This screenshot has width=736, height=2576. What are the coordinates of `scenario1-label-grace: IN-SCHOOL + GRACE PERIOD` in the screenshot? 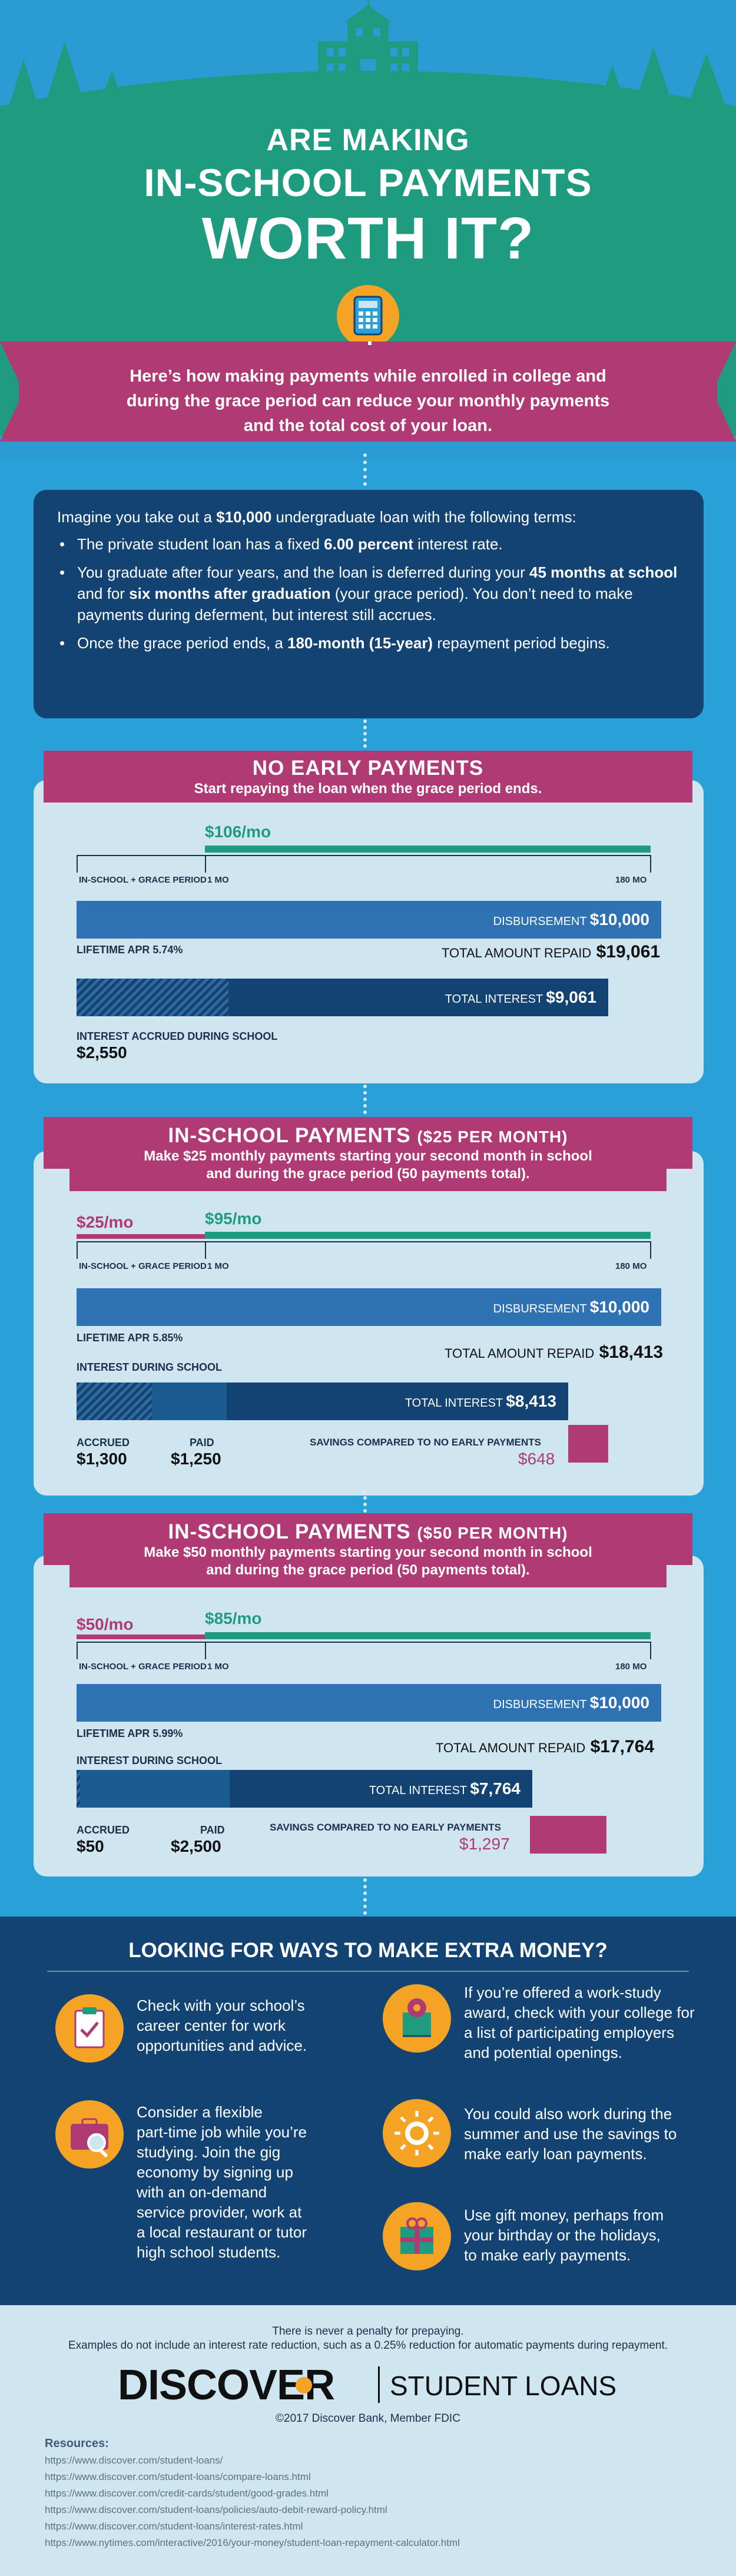 It's located at (143, 880).